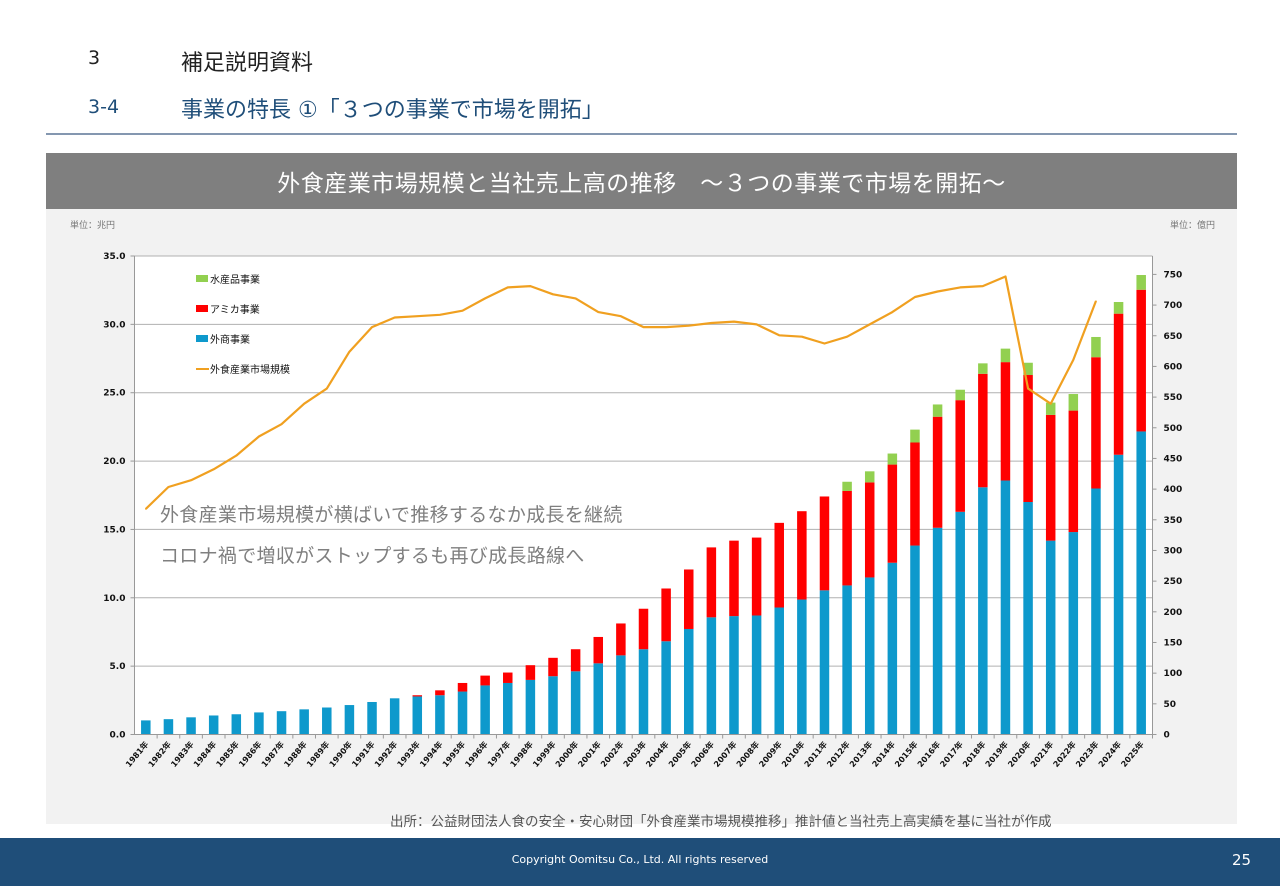 The width and height of the screenshot is (1280, 886). What do you see at coordinates (1173, 398) in the screenshot?
I see `right-tick-label: 550` at bounding box center [1173, 398].